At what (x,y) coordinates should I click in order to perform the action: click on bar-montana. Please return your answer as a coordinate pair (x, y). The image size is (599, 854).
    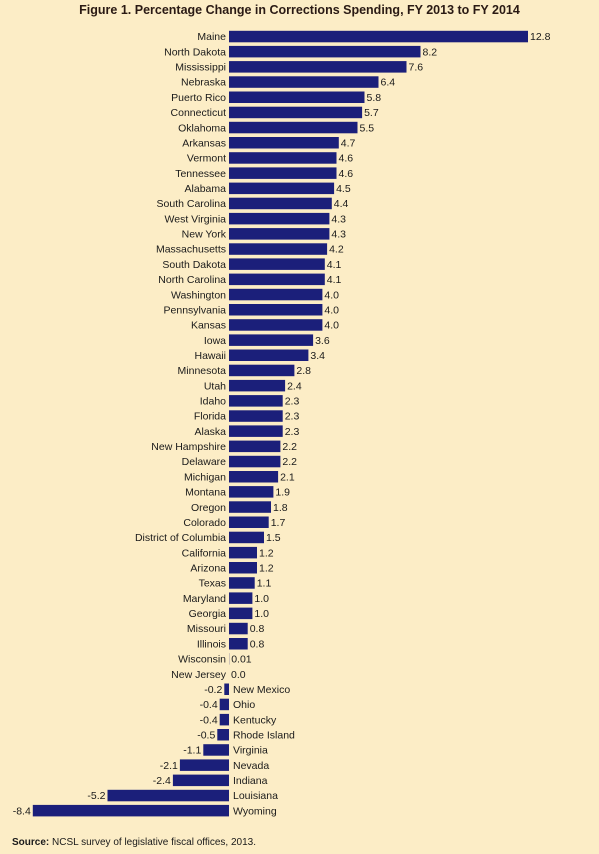
    Looking at the image, I should click on (251, 492).